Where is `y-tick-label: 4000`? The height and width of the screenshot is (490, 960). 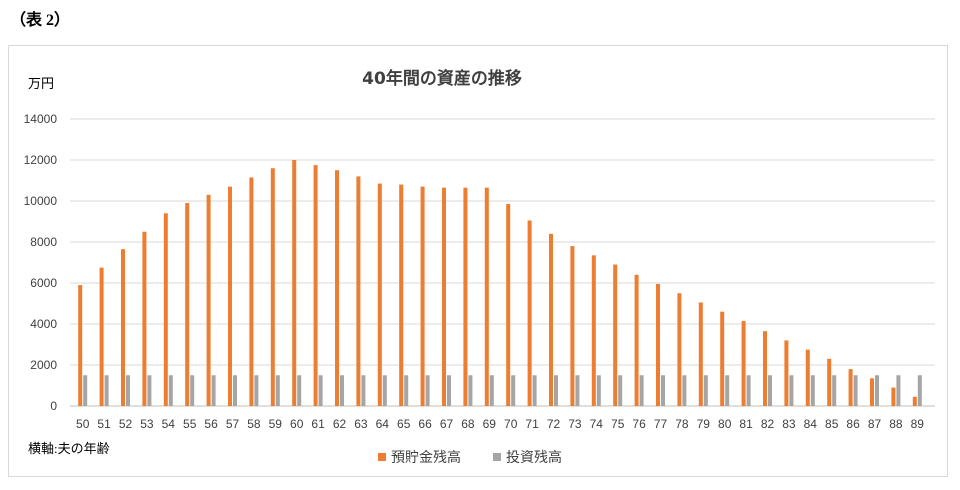 y-tick-label: 4000 is located at coordinates (43, 324).